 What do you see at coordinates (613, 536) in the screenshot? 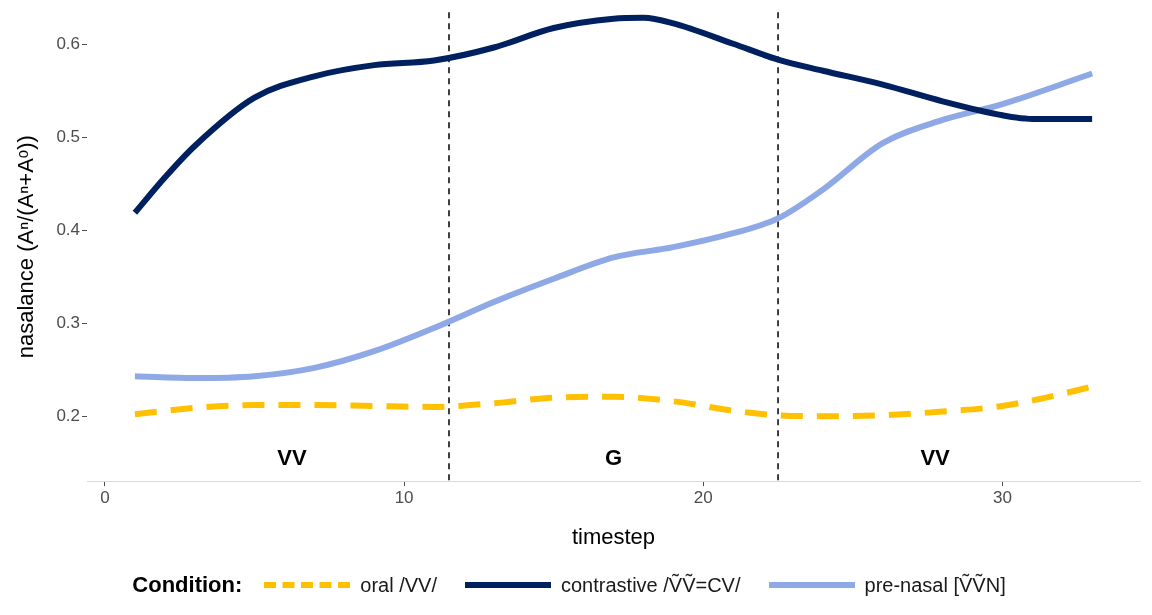
I see `x-axis-title: timestep` at bounding box center [613, 536].